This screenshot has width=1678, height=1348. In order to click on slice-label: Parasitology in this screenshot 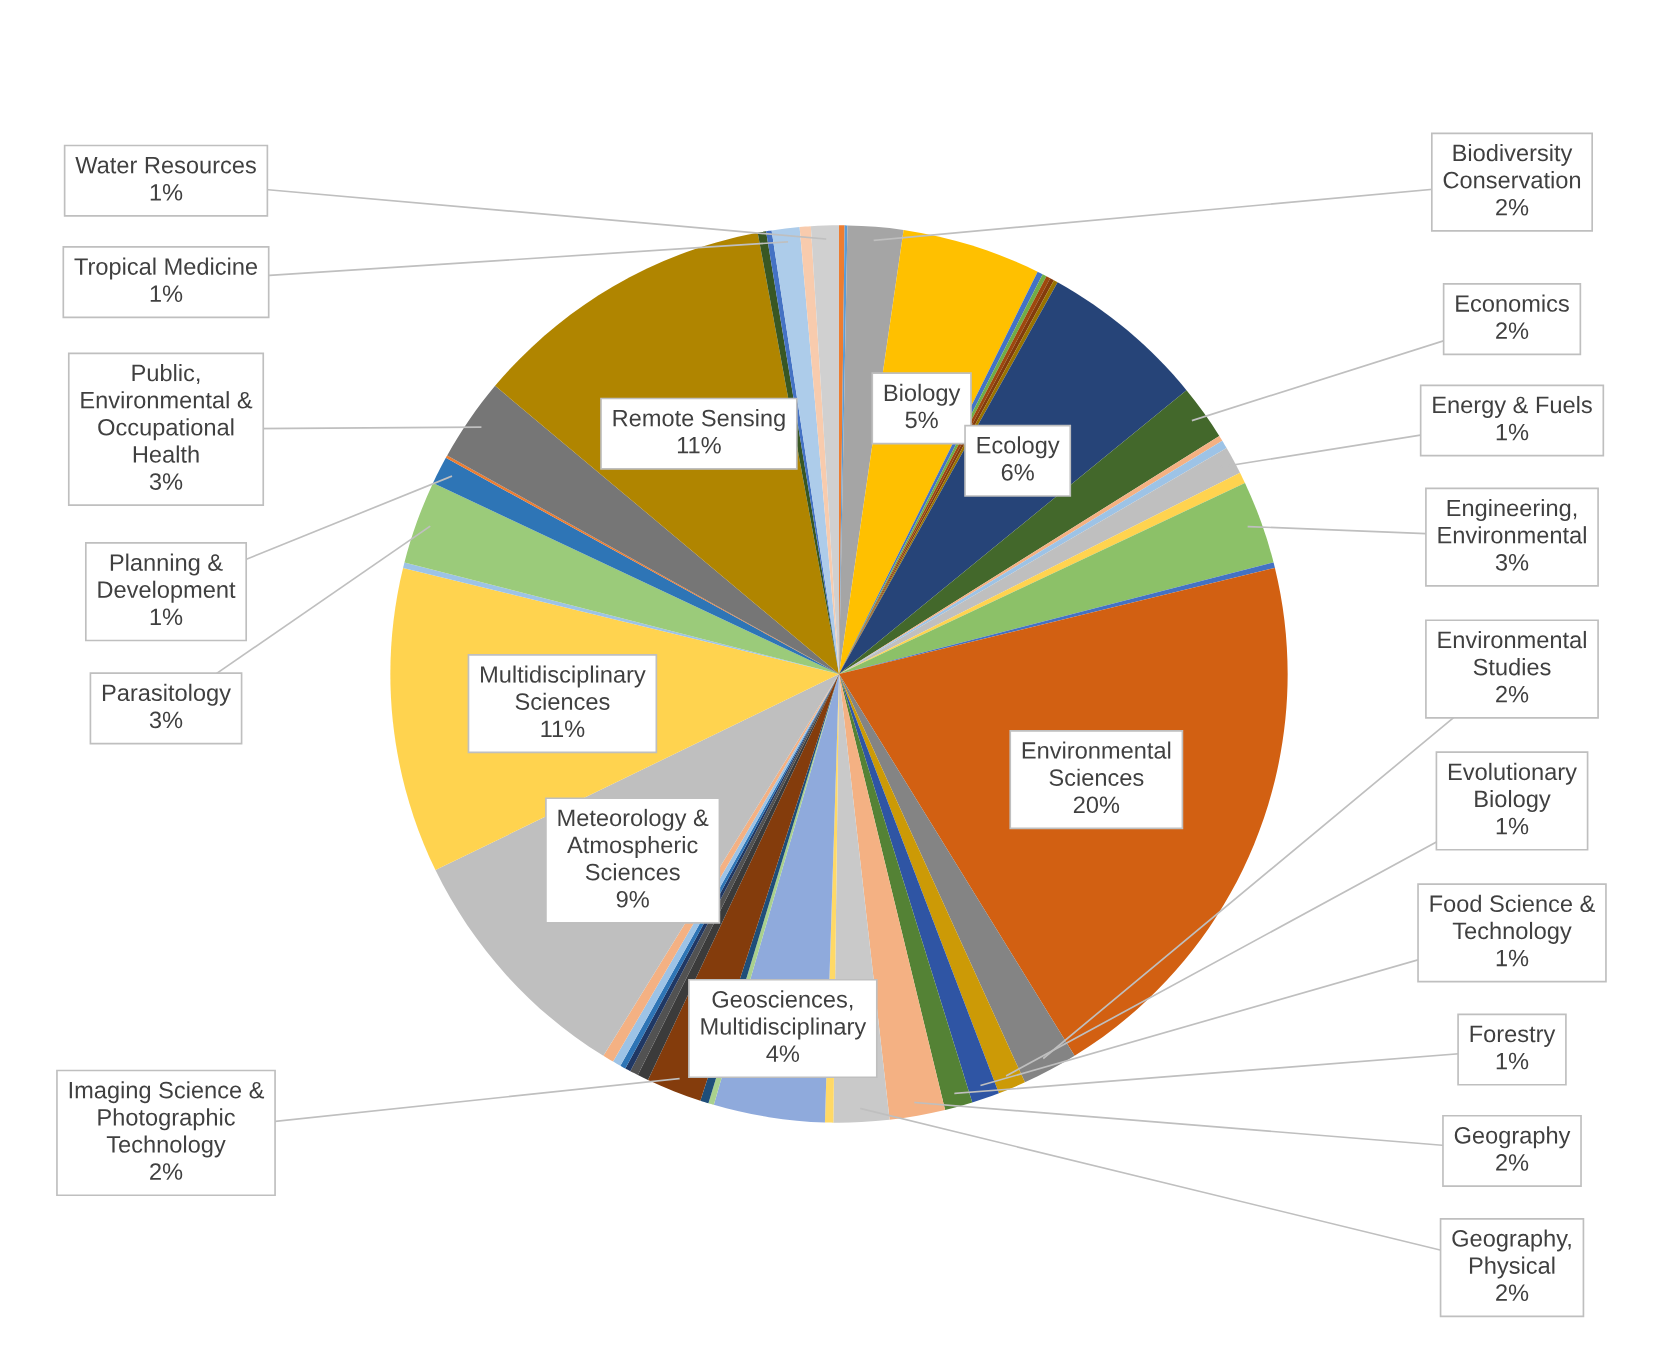, I will do `click(166, 694)`.